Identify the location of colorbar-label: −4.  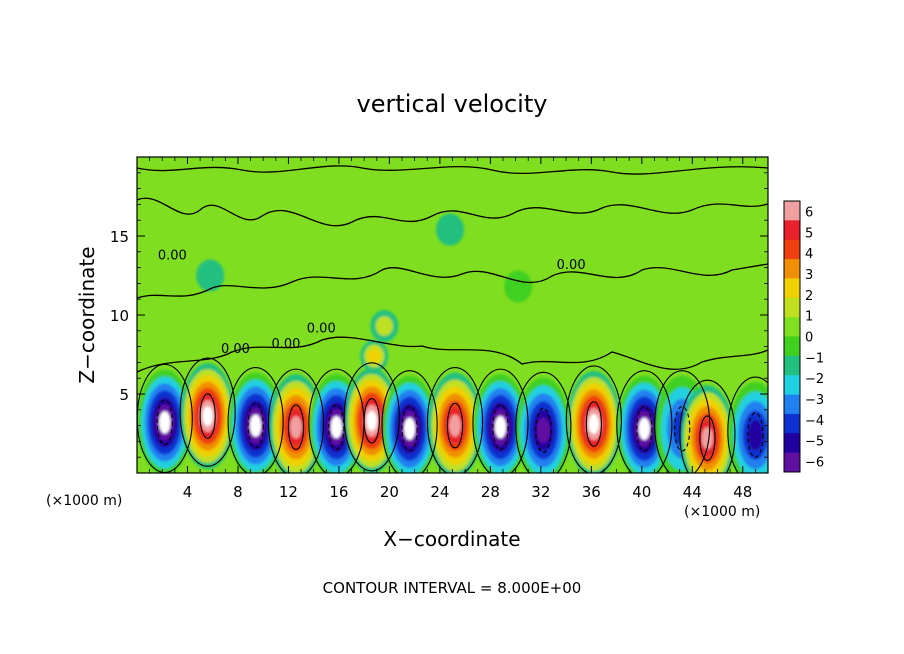
(814, 421).